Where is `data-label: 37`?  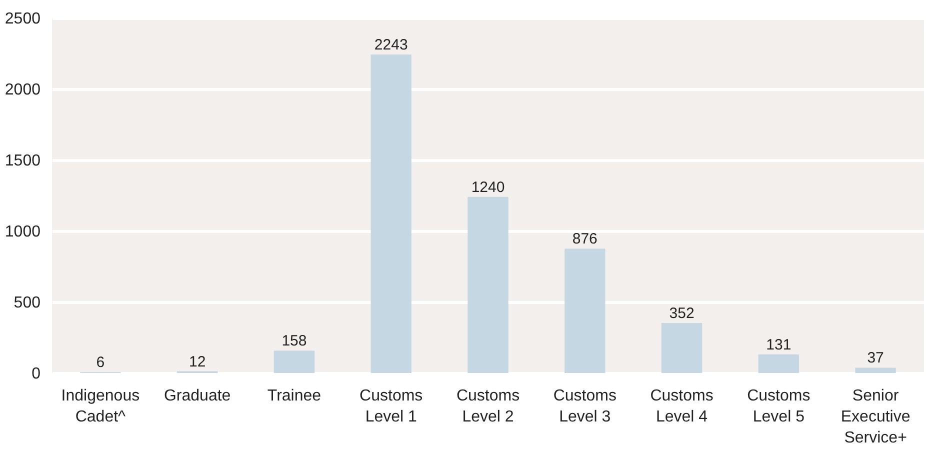
data-label: 37 is located at coordinates (875, 358).